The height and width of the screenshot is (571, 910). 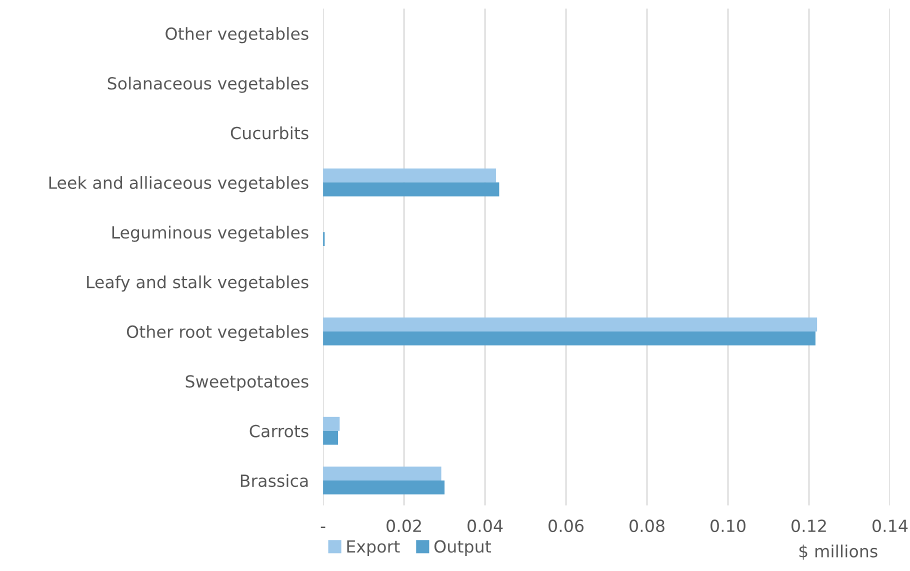 What do you see at coordinates (208, 84) in the screenshot?
I see `y-tick-label: Solanaceous vegetables` at bounding box center [208, 84].